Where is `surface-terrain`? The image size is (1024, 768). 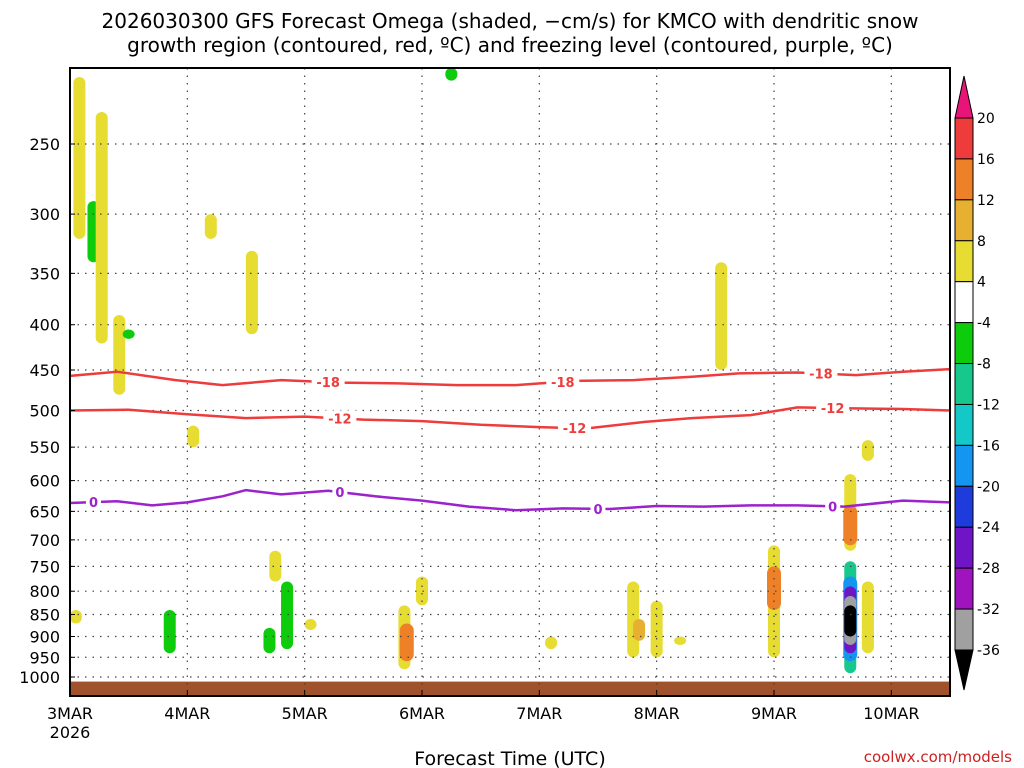
surface-terrain is located at coordinates (510, 688).